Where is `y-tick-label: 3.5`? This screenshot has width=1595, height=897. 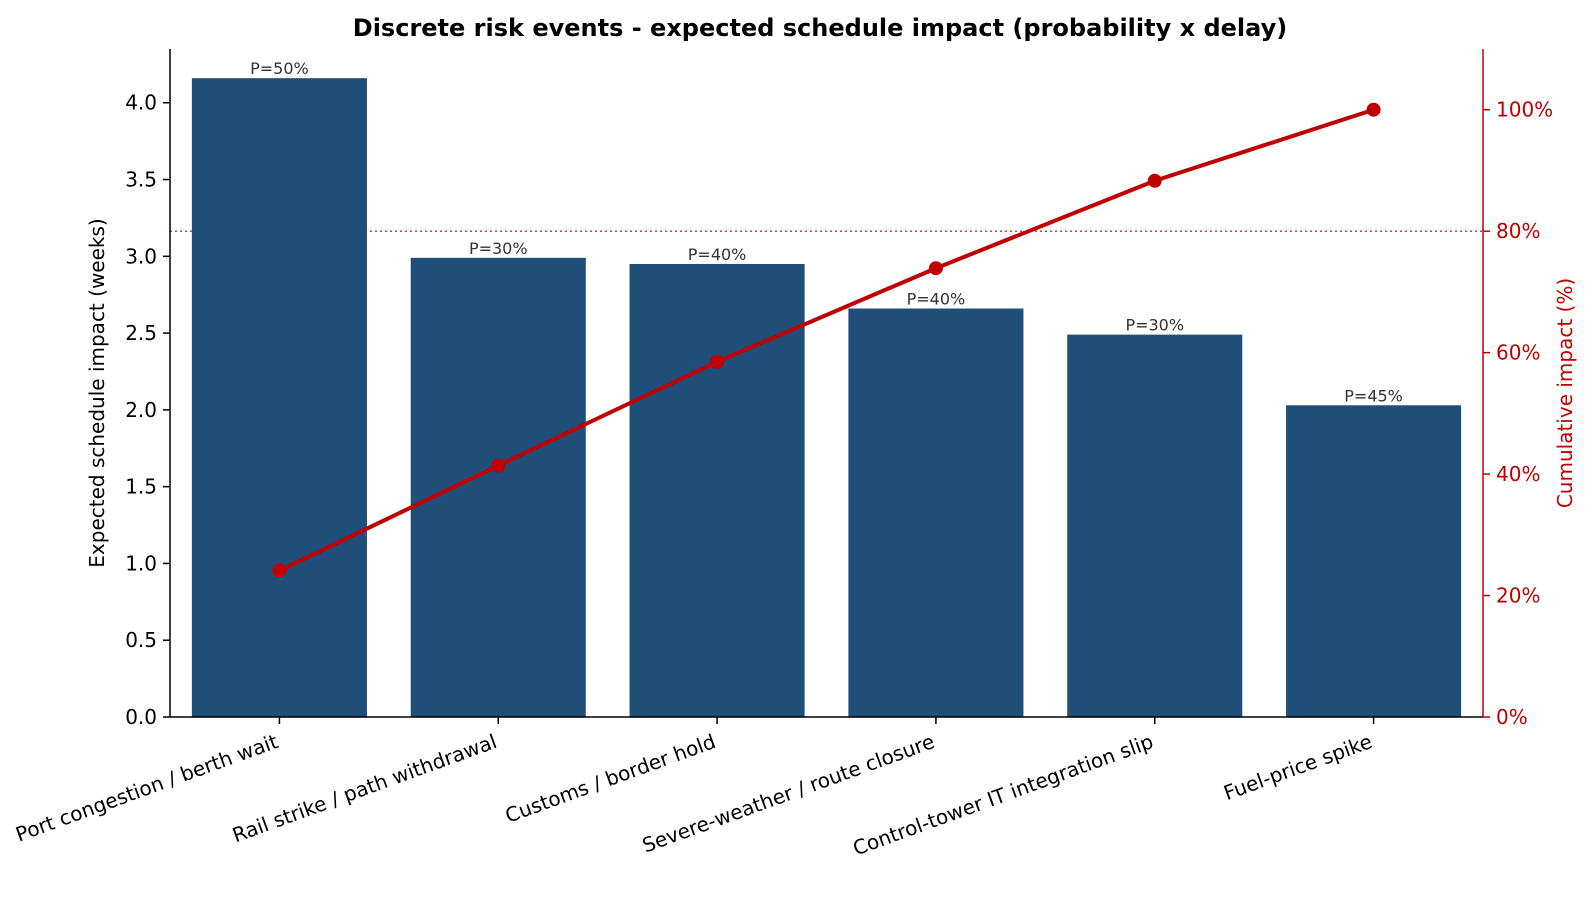 y-tick-label: 3.5 is located at coordinates (141, 180).